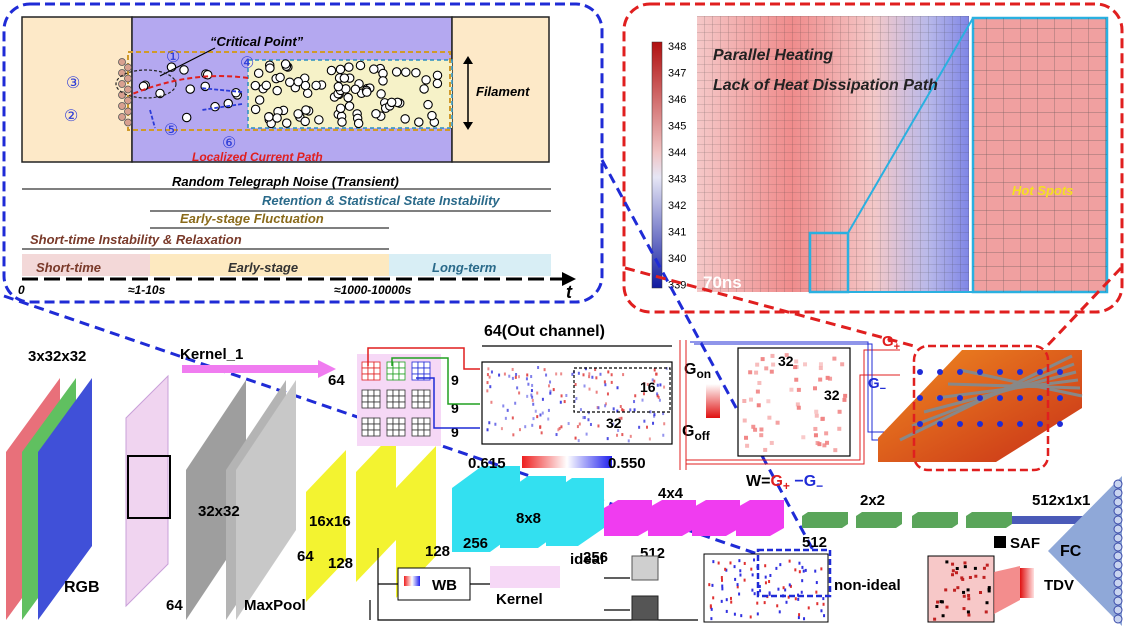 The width and height of the screenshot is (1129, 631). I want to click on wb-icon, so click(412, 581).